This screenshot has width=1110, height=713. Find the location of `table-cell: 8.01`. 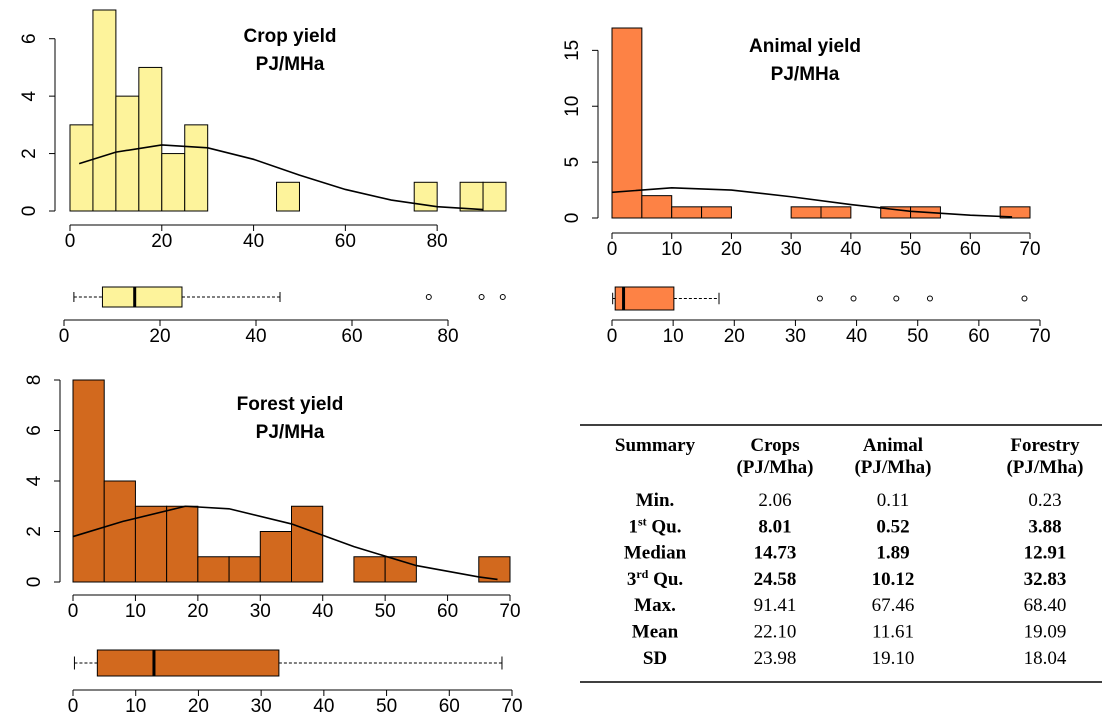

table-cell: 8.01 is located at coordinates (774, 526).